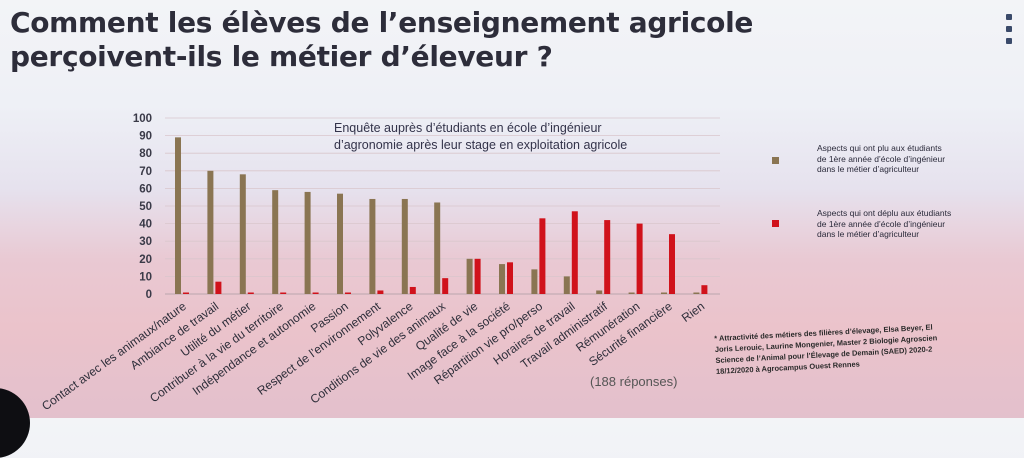  What do you see at coordinates (145, 260) in the screenshot?
I see `y-tick-label-20: 20` at bounding box center [145, 260].